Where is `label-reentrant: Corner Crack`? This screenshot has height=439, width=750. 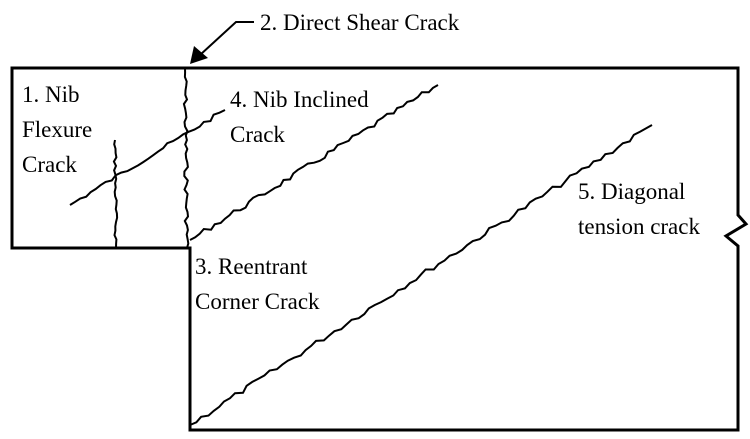 label-reentrant: Corner Crack is located at coordinates (257, 301).